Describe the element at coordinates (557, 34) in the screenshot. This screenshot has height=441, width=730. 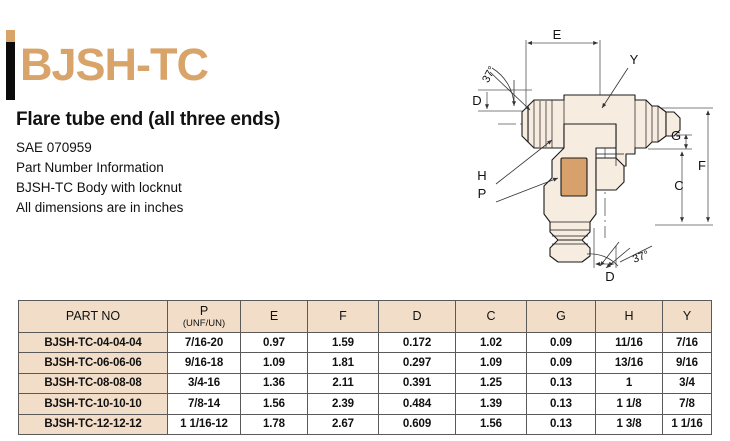
I see `label-E: E` at that location.